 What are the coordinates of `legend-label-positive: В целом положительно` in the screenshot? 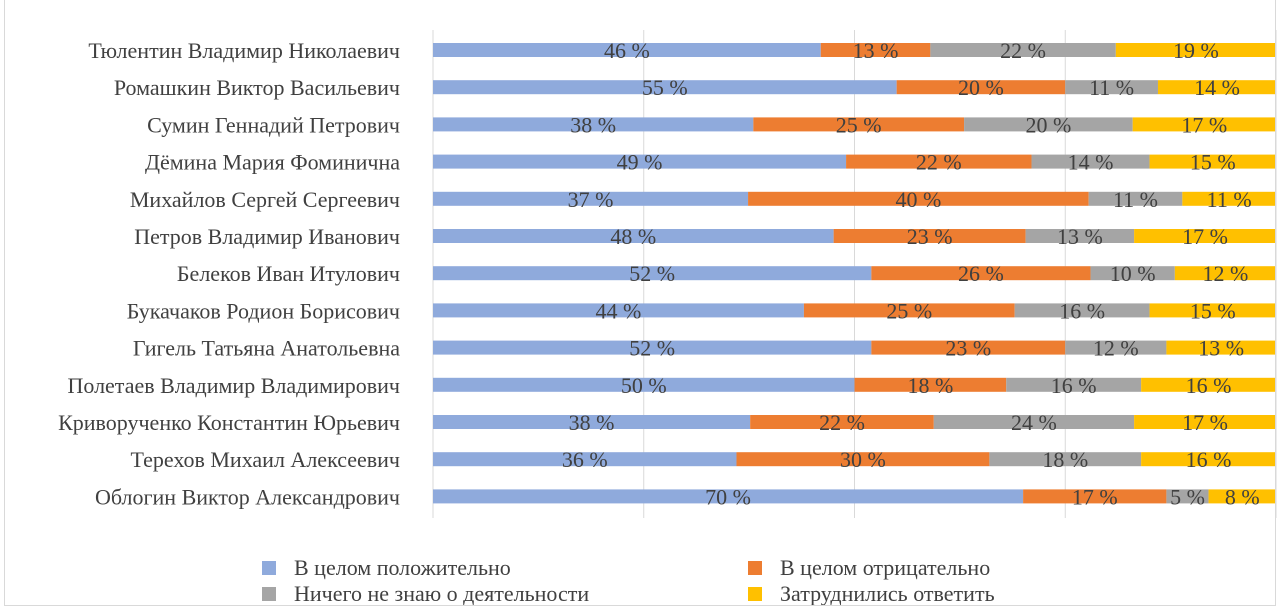 It's located at (402, 567).